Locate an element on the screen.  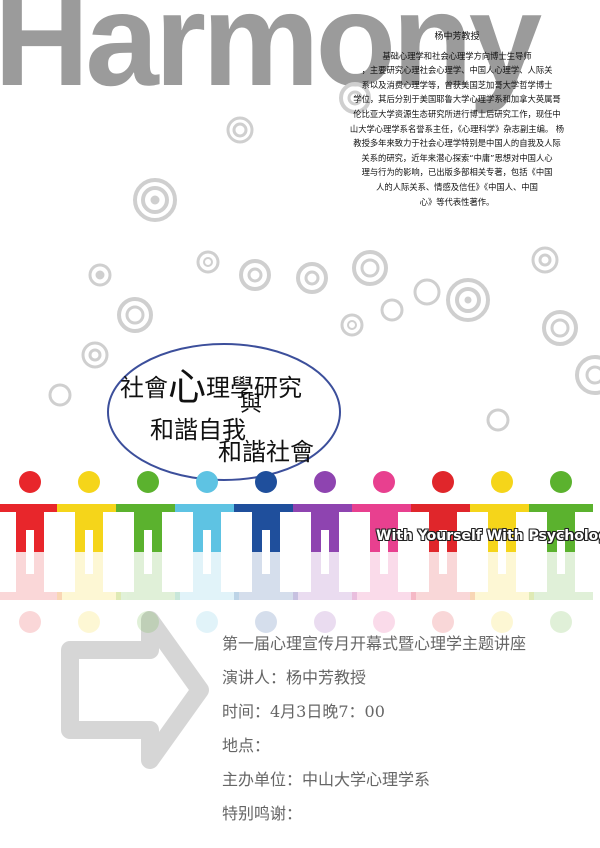
title-line-3: 和諧社會 is located at coordinates (266, 452).